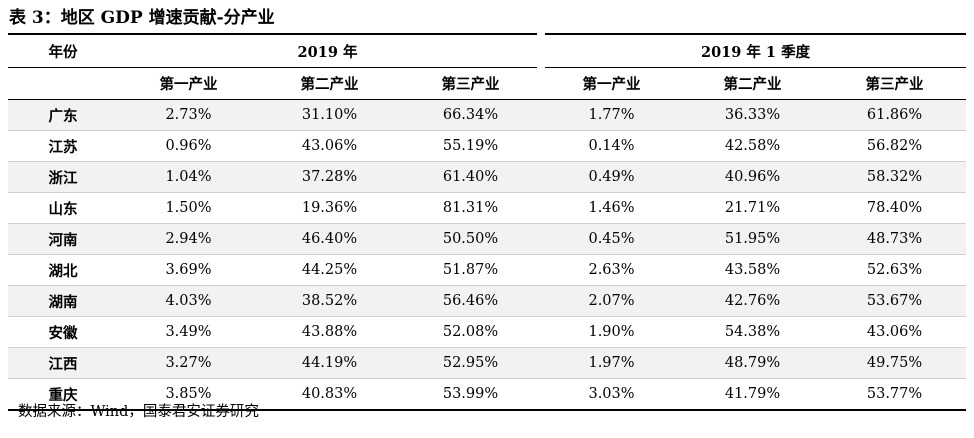 The height and width of the screenshot is (438, 974). I want to click on value-cell: 31.10%, so click(329, 115).